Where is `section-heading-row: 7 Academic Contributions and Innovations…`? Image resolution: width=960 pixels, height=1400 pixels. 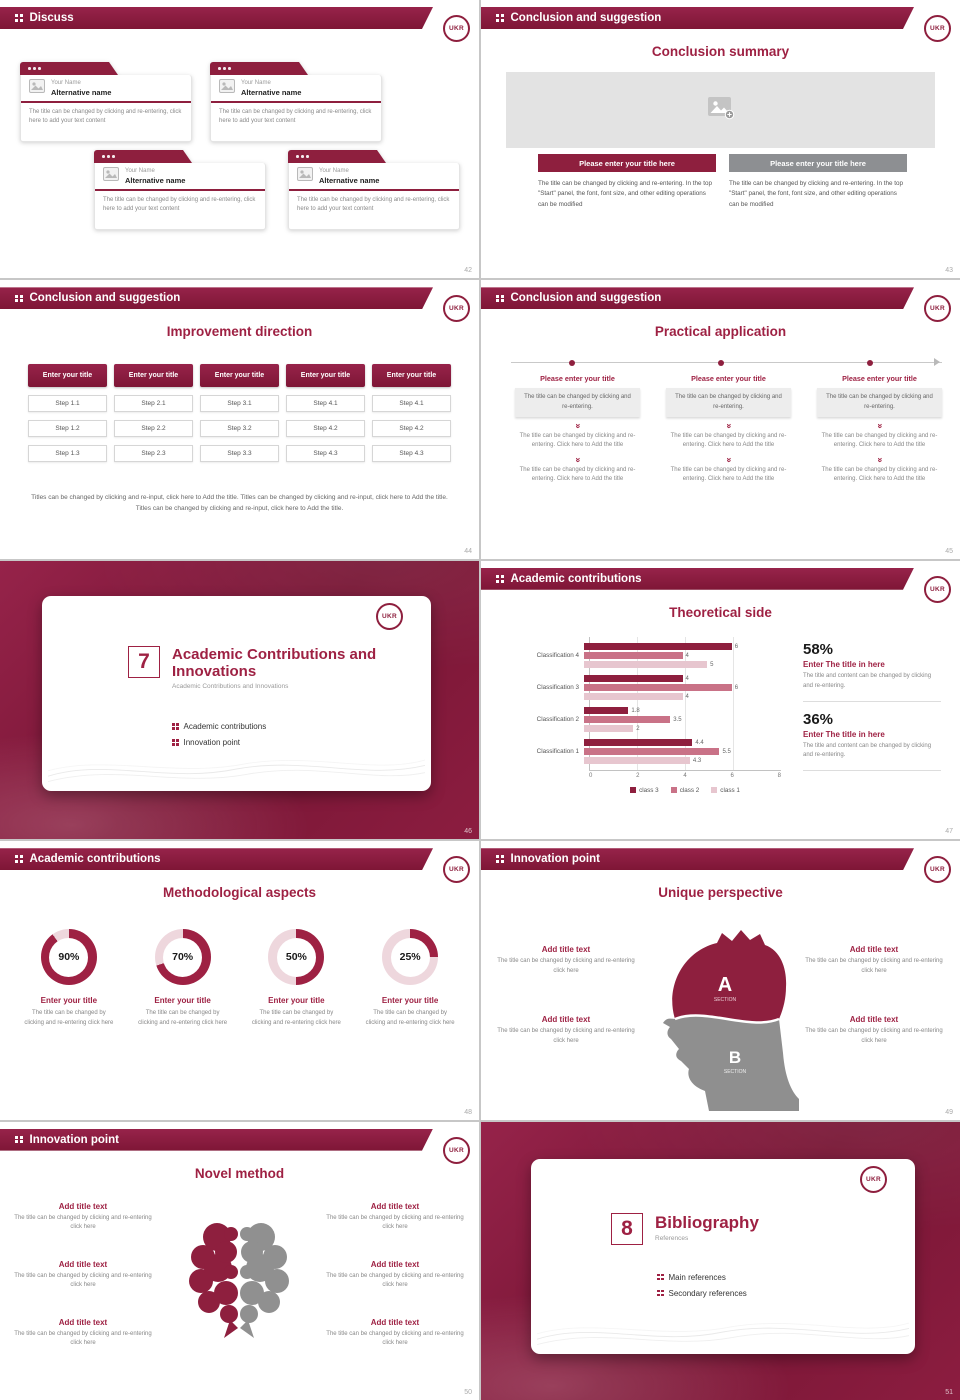 section-heading-row: 7 Academic Contributions and Innovations… is located at coordinates (252, 667).